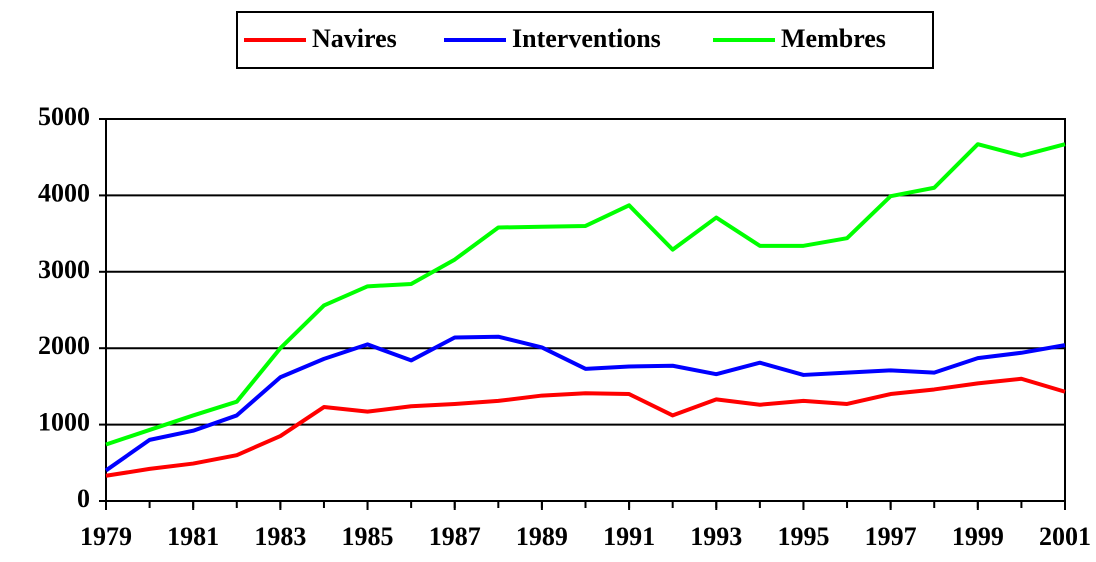 Image resolution: width=1096 pixels, height=562 pixels. What do you see at coordinates (64, 422) in the screenshot?
I see `y-tick-label: 1000` at bounding box center [64, 422].